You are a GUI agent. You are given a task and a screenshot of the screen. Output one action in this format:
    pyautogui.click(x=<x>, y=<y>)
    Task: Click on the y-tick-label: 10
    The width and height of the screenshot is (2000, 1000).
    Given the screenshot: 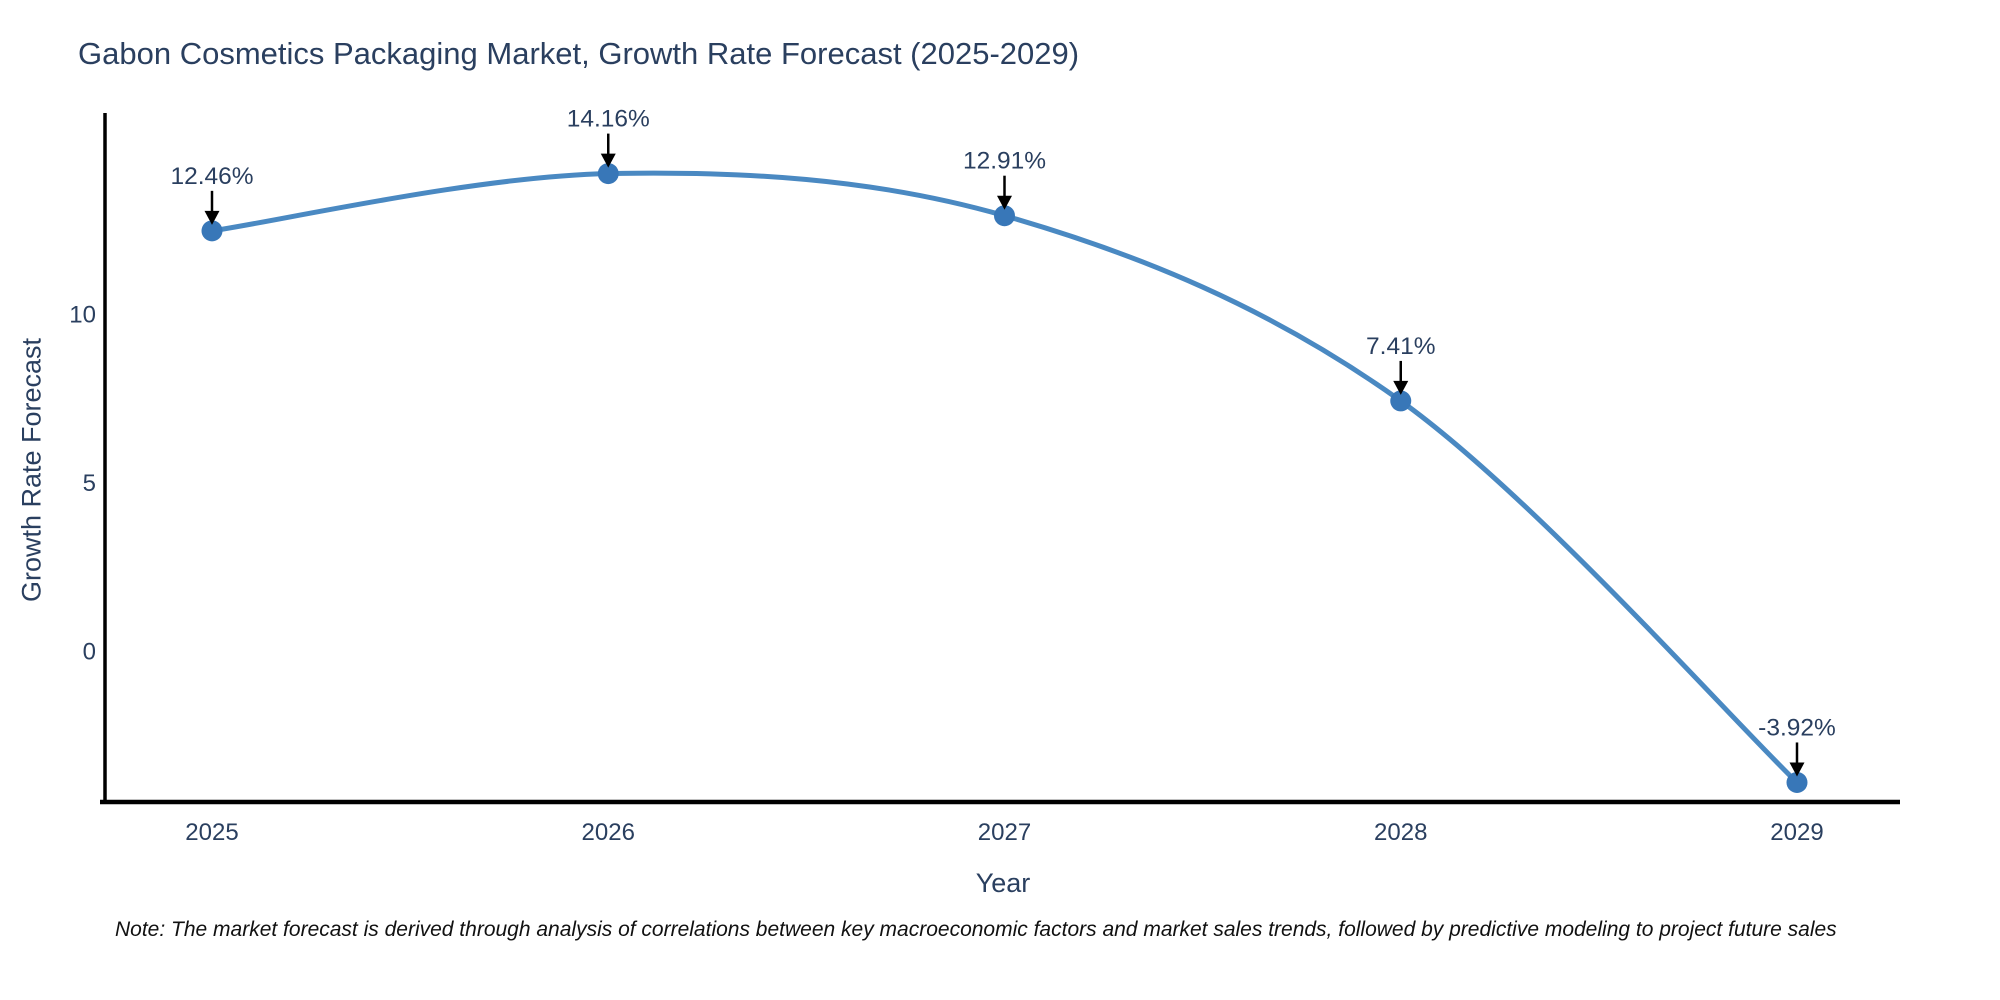 What is the action you would take?
    pyautogui.click(x=82, y=315)
    